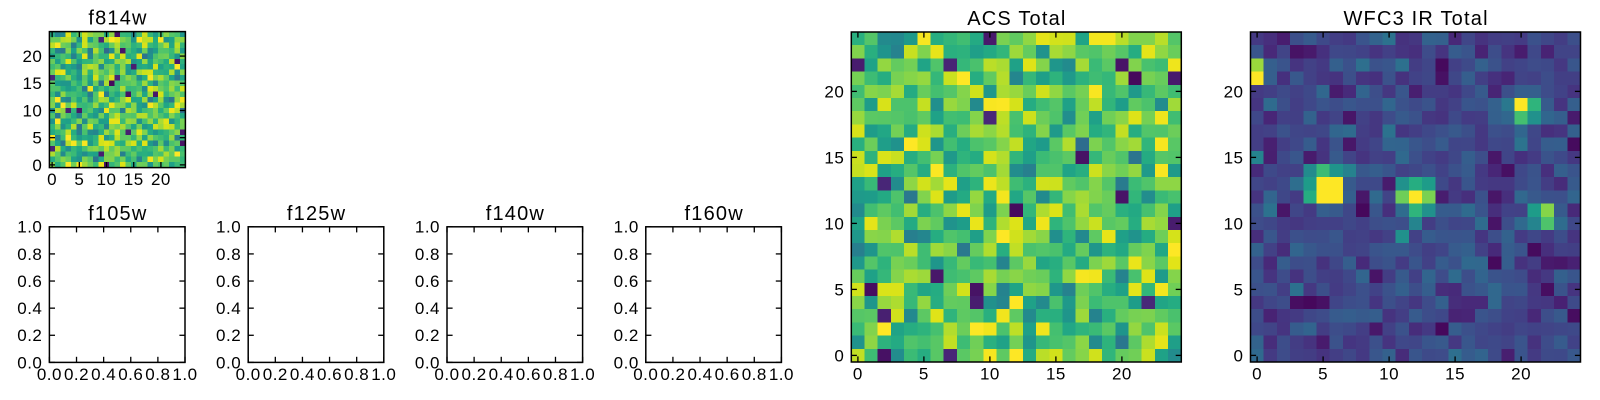  I want to click on svg-text: f160w, so click(714, 214).